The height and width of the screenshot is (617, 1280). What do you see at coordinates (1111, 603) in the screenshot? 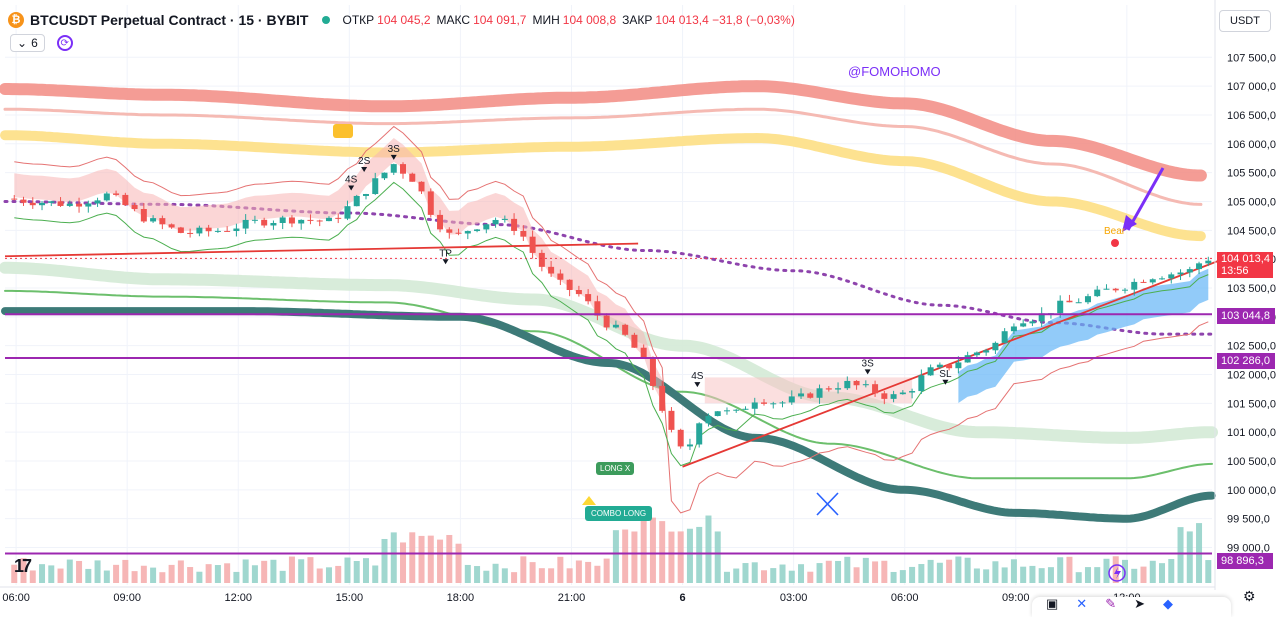
I see `pencil-icon: ✎` at bounding box center [1111, 603].